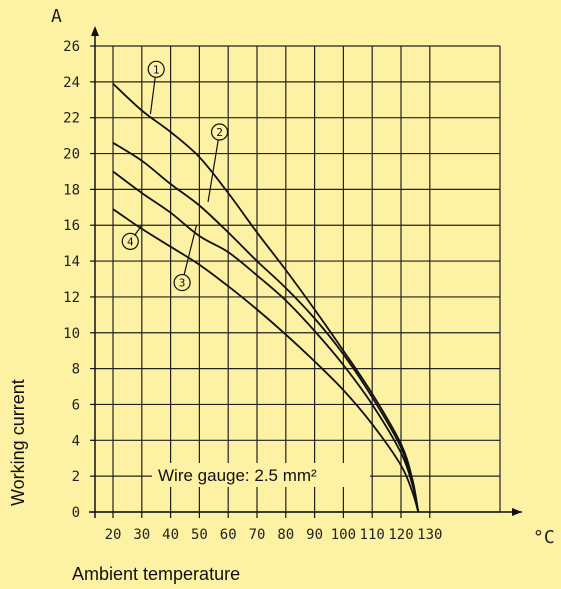  What do you see at coordinates (113, 535) in the screenshot?
I see `x-tick-label: 20` at bounding box center [113, 535].